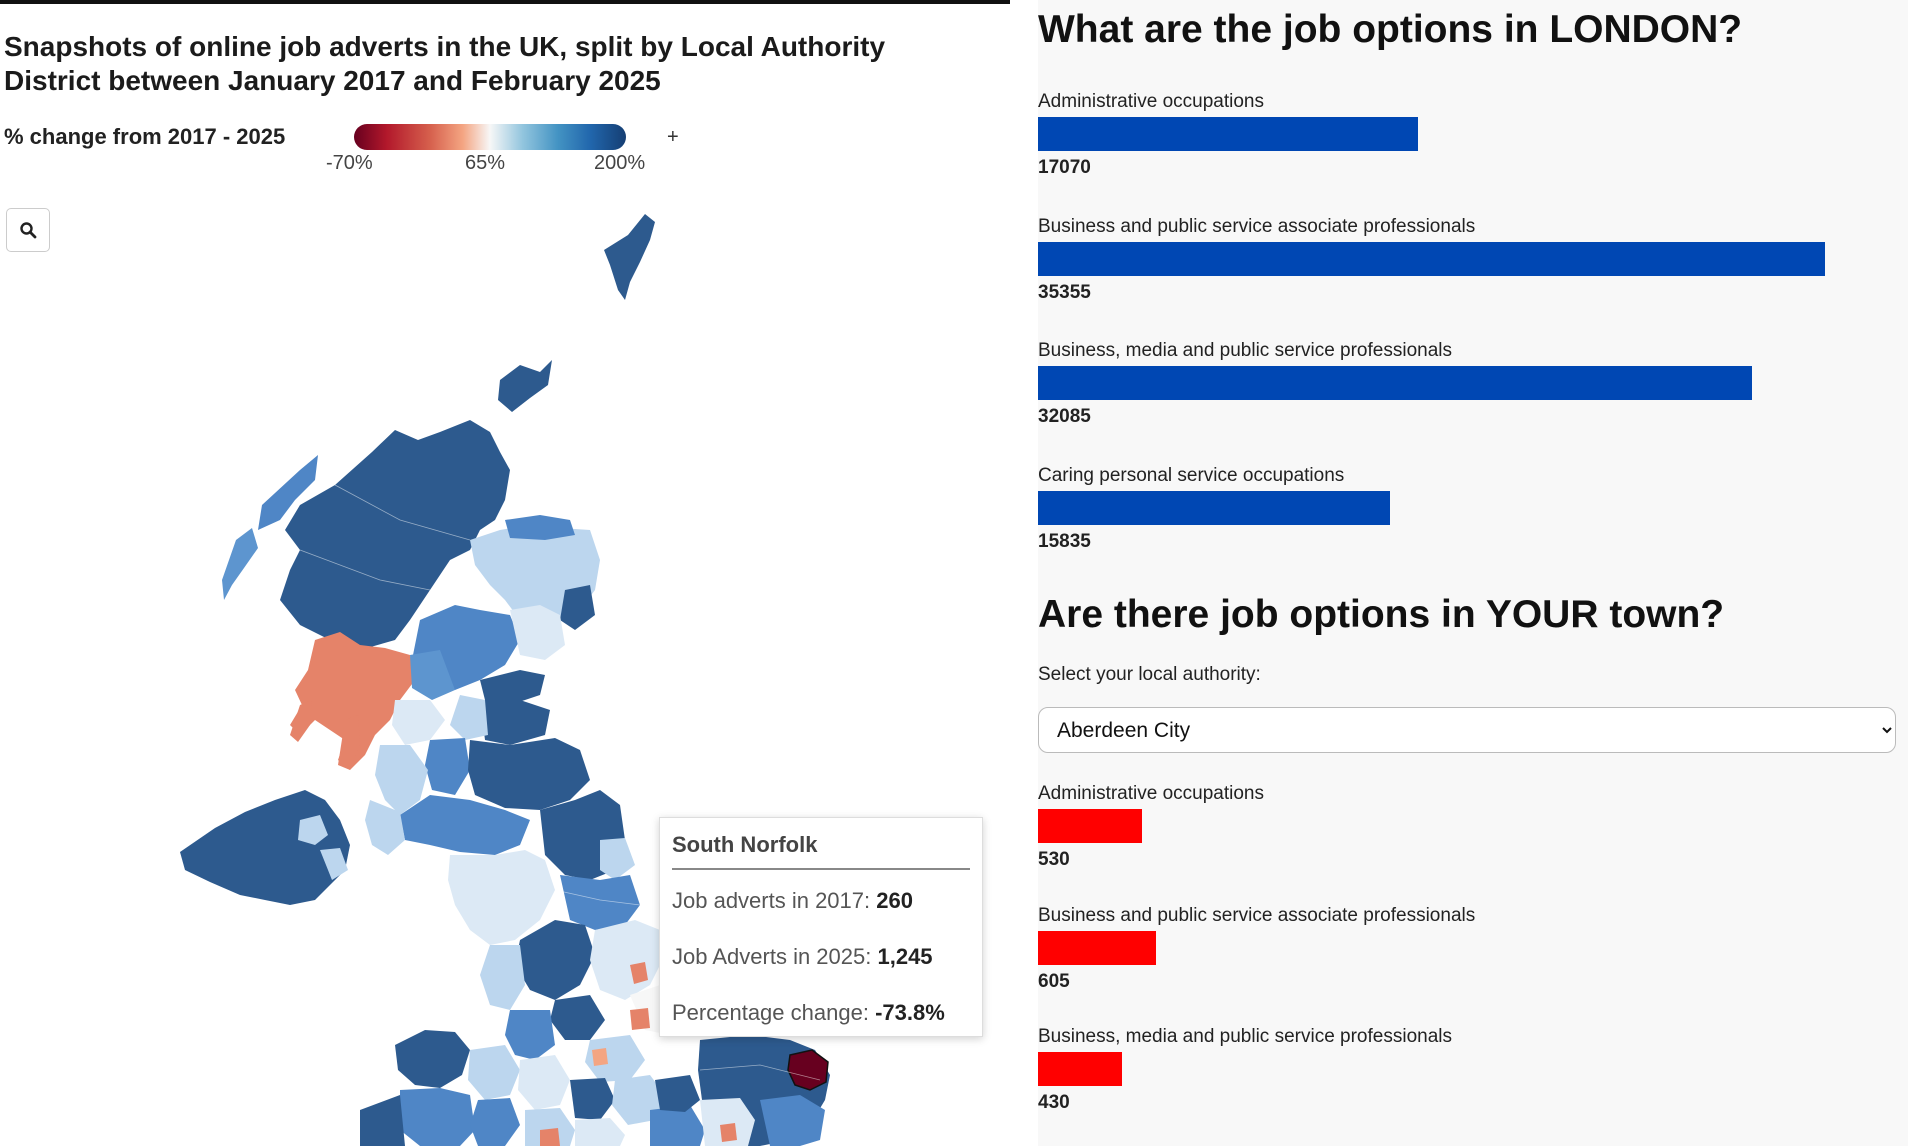 The image size is (1908, 1146). Describe the element at coordinates (301, 721) in the screenshot. I see `argyll-islands` at that location.